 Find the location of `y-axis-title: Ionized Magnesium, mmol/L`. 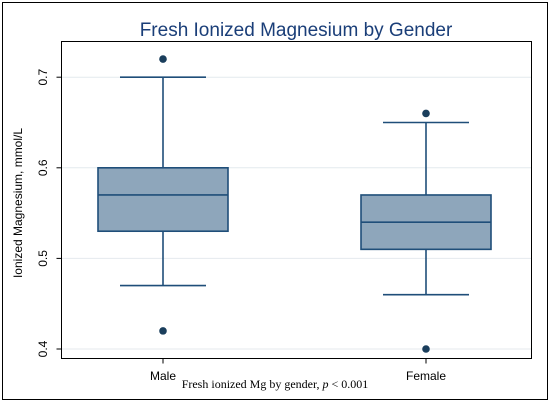

y-axis-title: Ionized Magnesium, mmol/L is located at coordinates (18, 203).